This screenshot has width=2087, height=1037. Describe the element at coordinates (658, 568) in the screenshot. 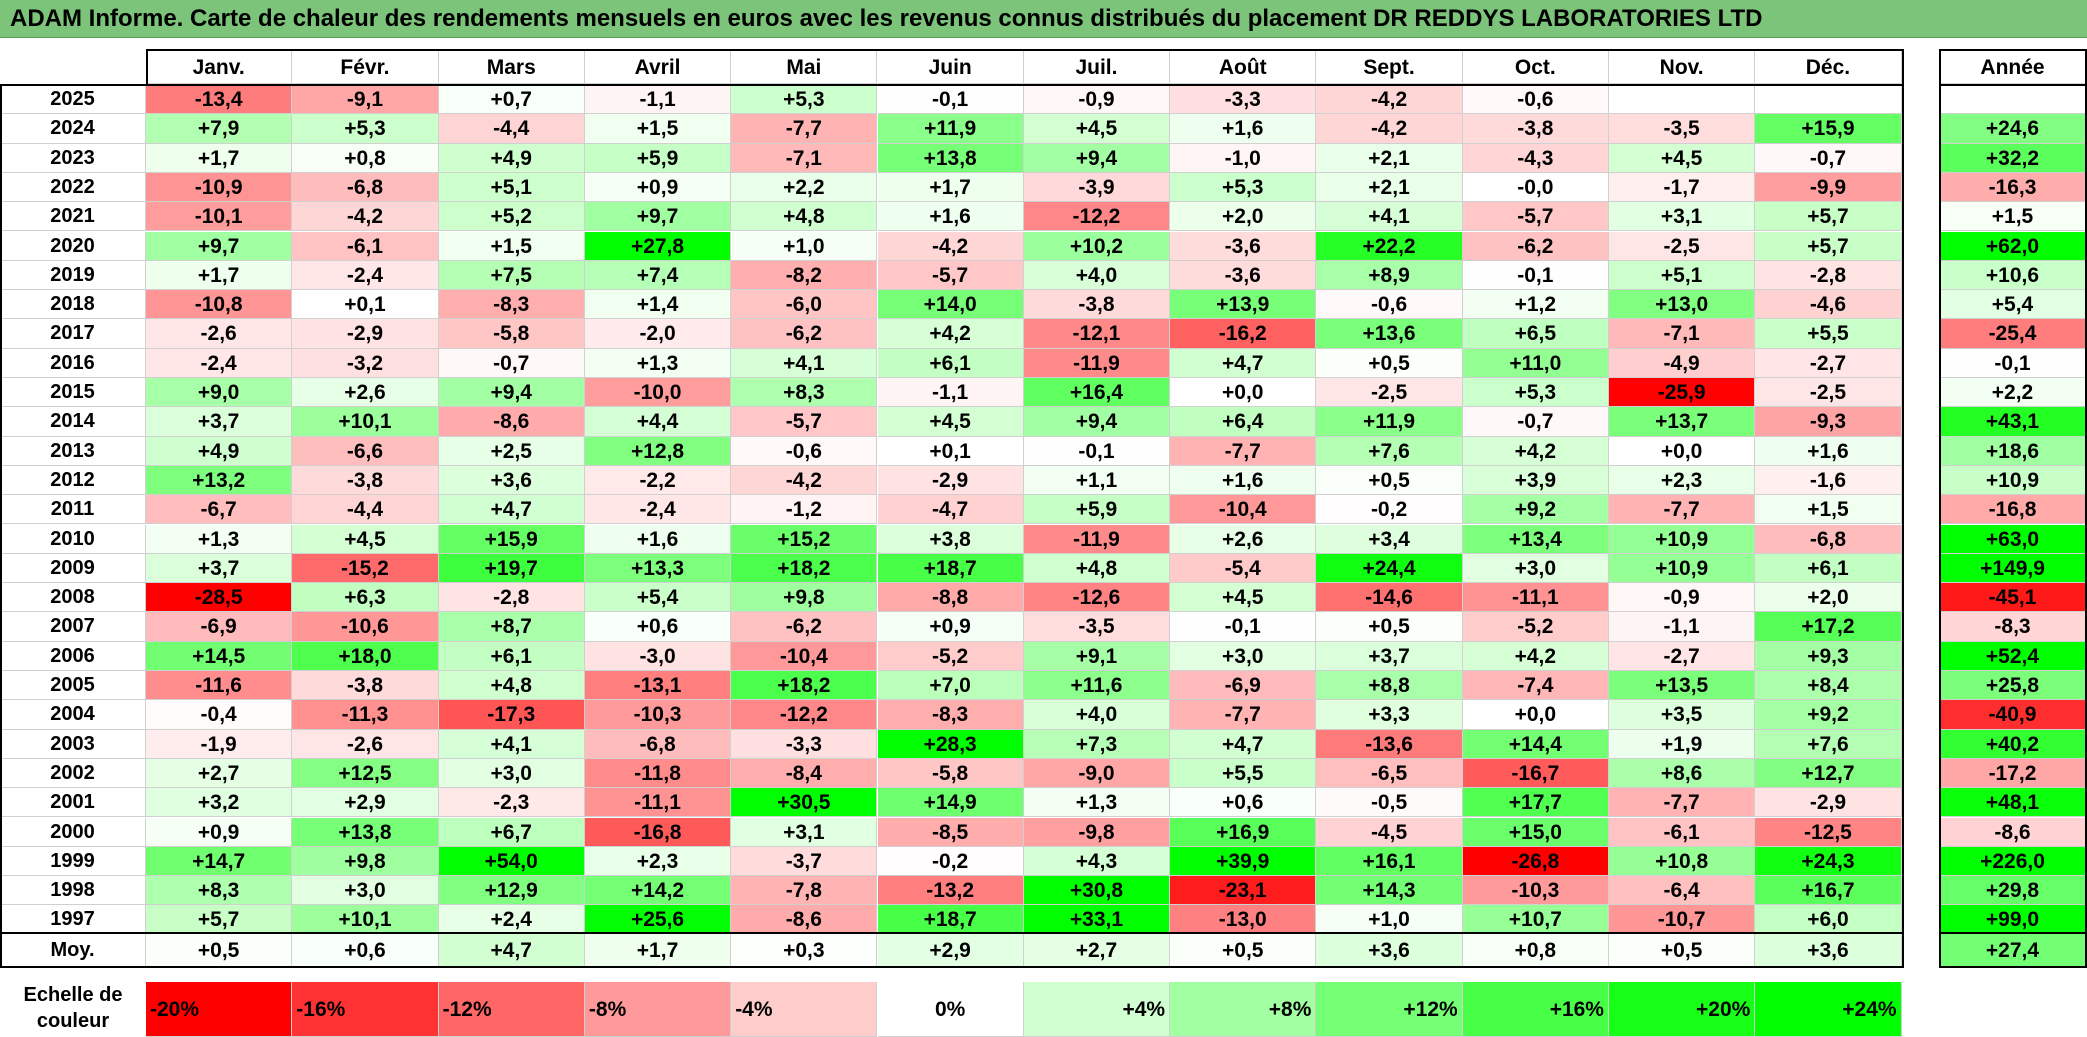

I see `heatmap-cell: +13,3` at that location.